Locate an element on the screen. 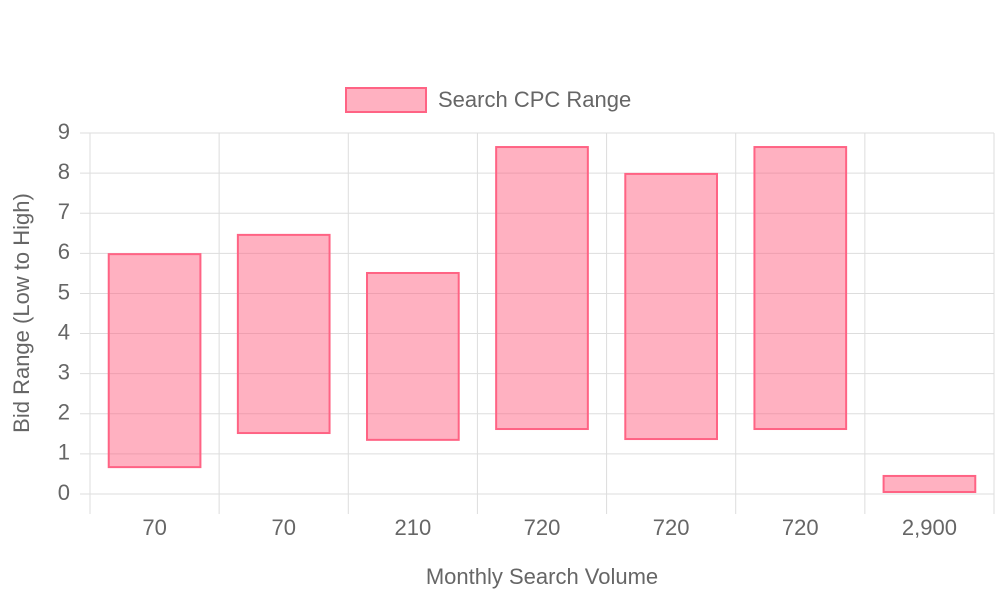 Image resolution: width=1000 pixels, height=600 pixels. y-axis-title: Bid Range (Low to High) is located at coordinates (21, 313).